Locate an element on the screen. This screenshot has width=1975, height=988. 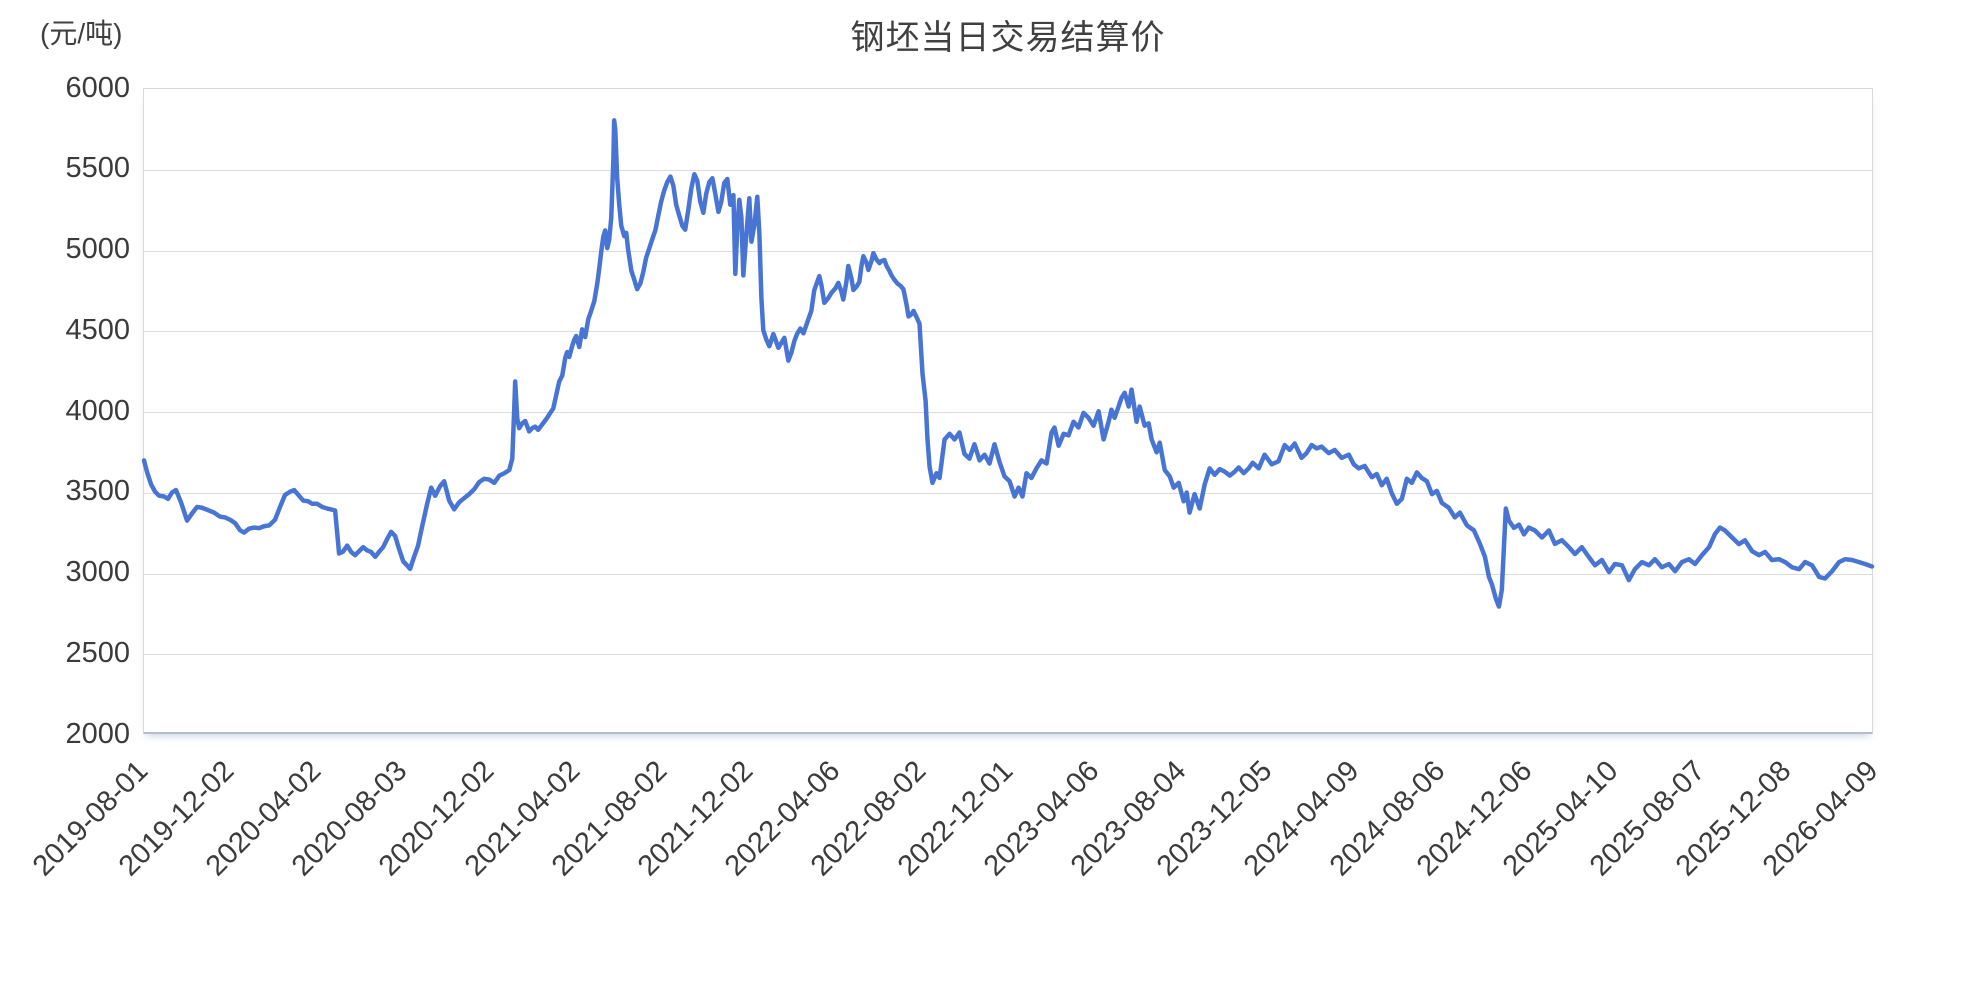
y-axis-label-5500: 5500 is located at coordinates (97, 168).